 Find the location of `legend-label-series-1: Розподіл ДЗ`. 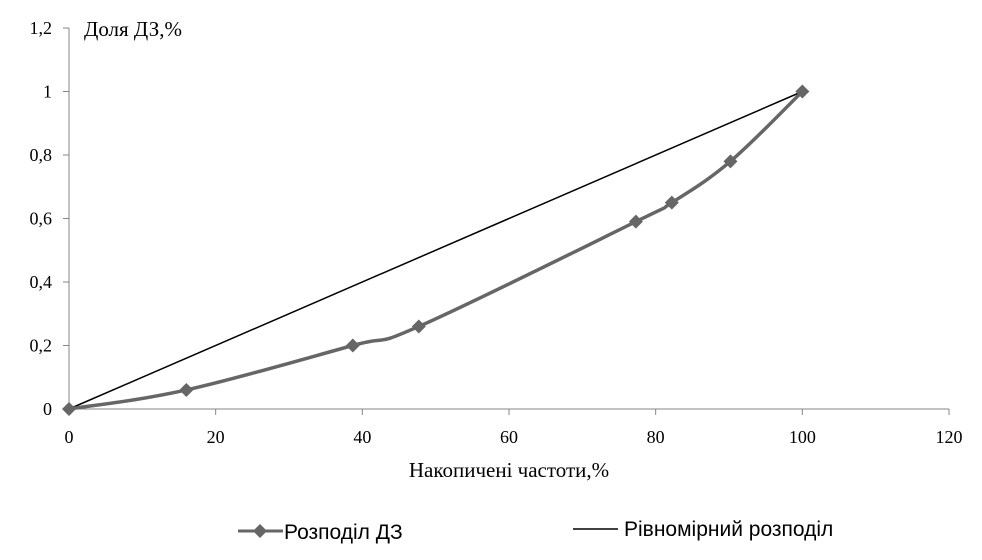

legend-label-series-1: Розподіл ДЗ is located at coordinates (343, 532).